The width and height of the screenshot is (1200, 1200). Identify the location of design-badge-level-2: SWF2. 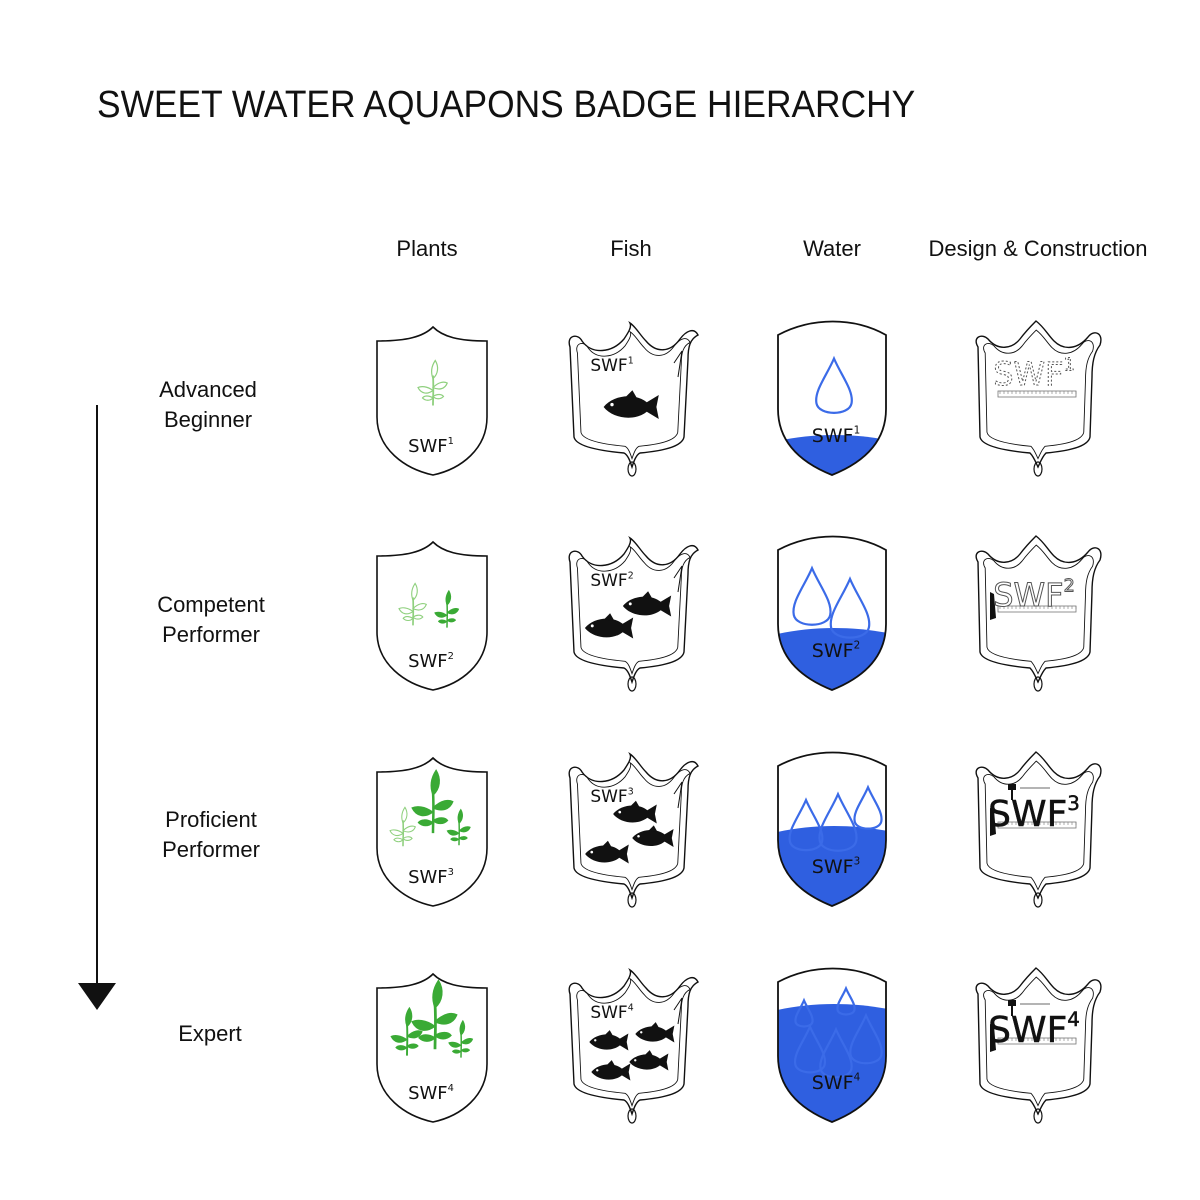
(1038, 613).